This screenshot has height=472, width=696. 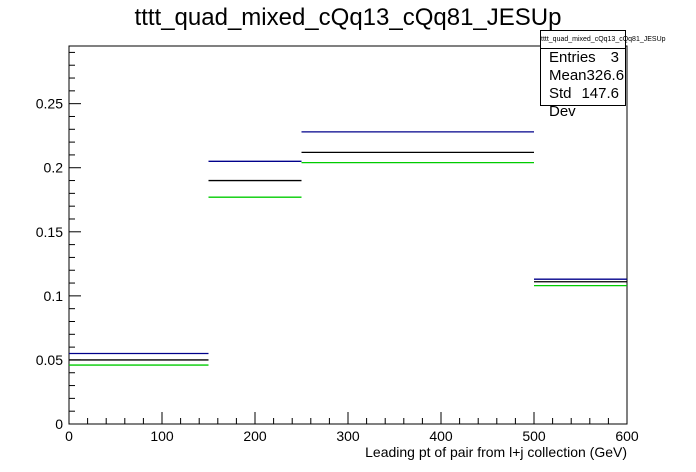 I want to click on stats-entries-row: Entries 3, so click(x=583, y=58).